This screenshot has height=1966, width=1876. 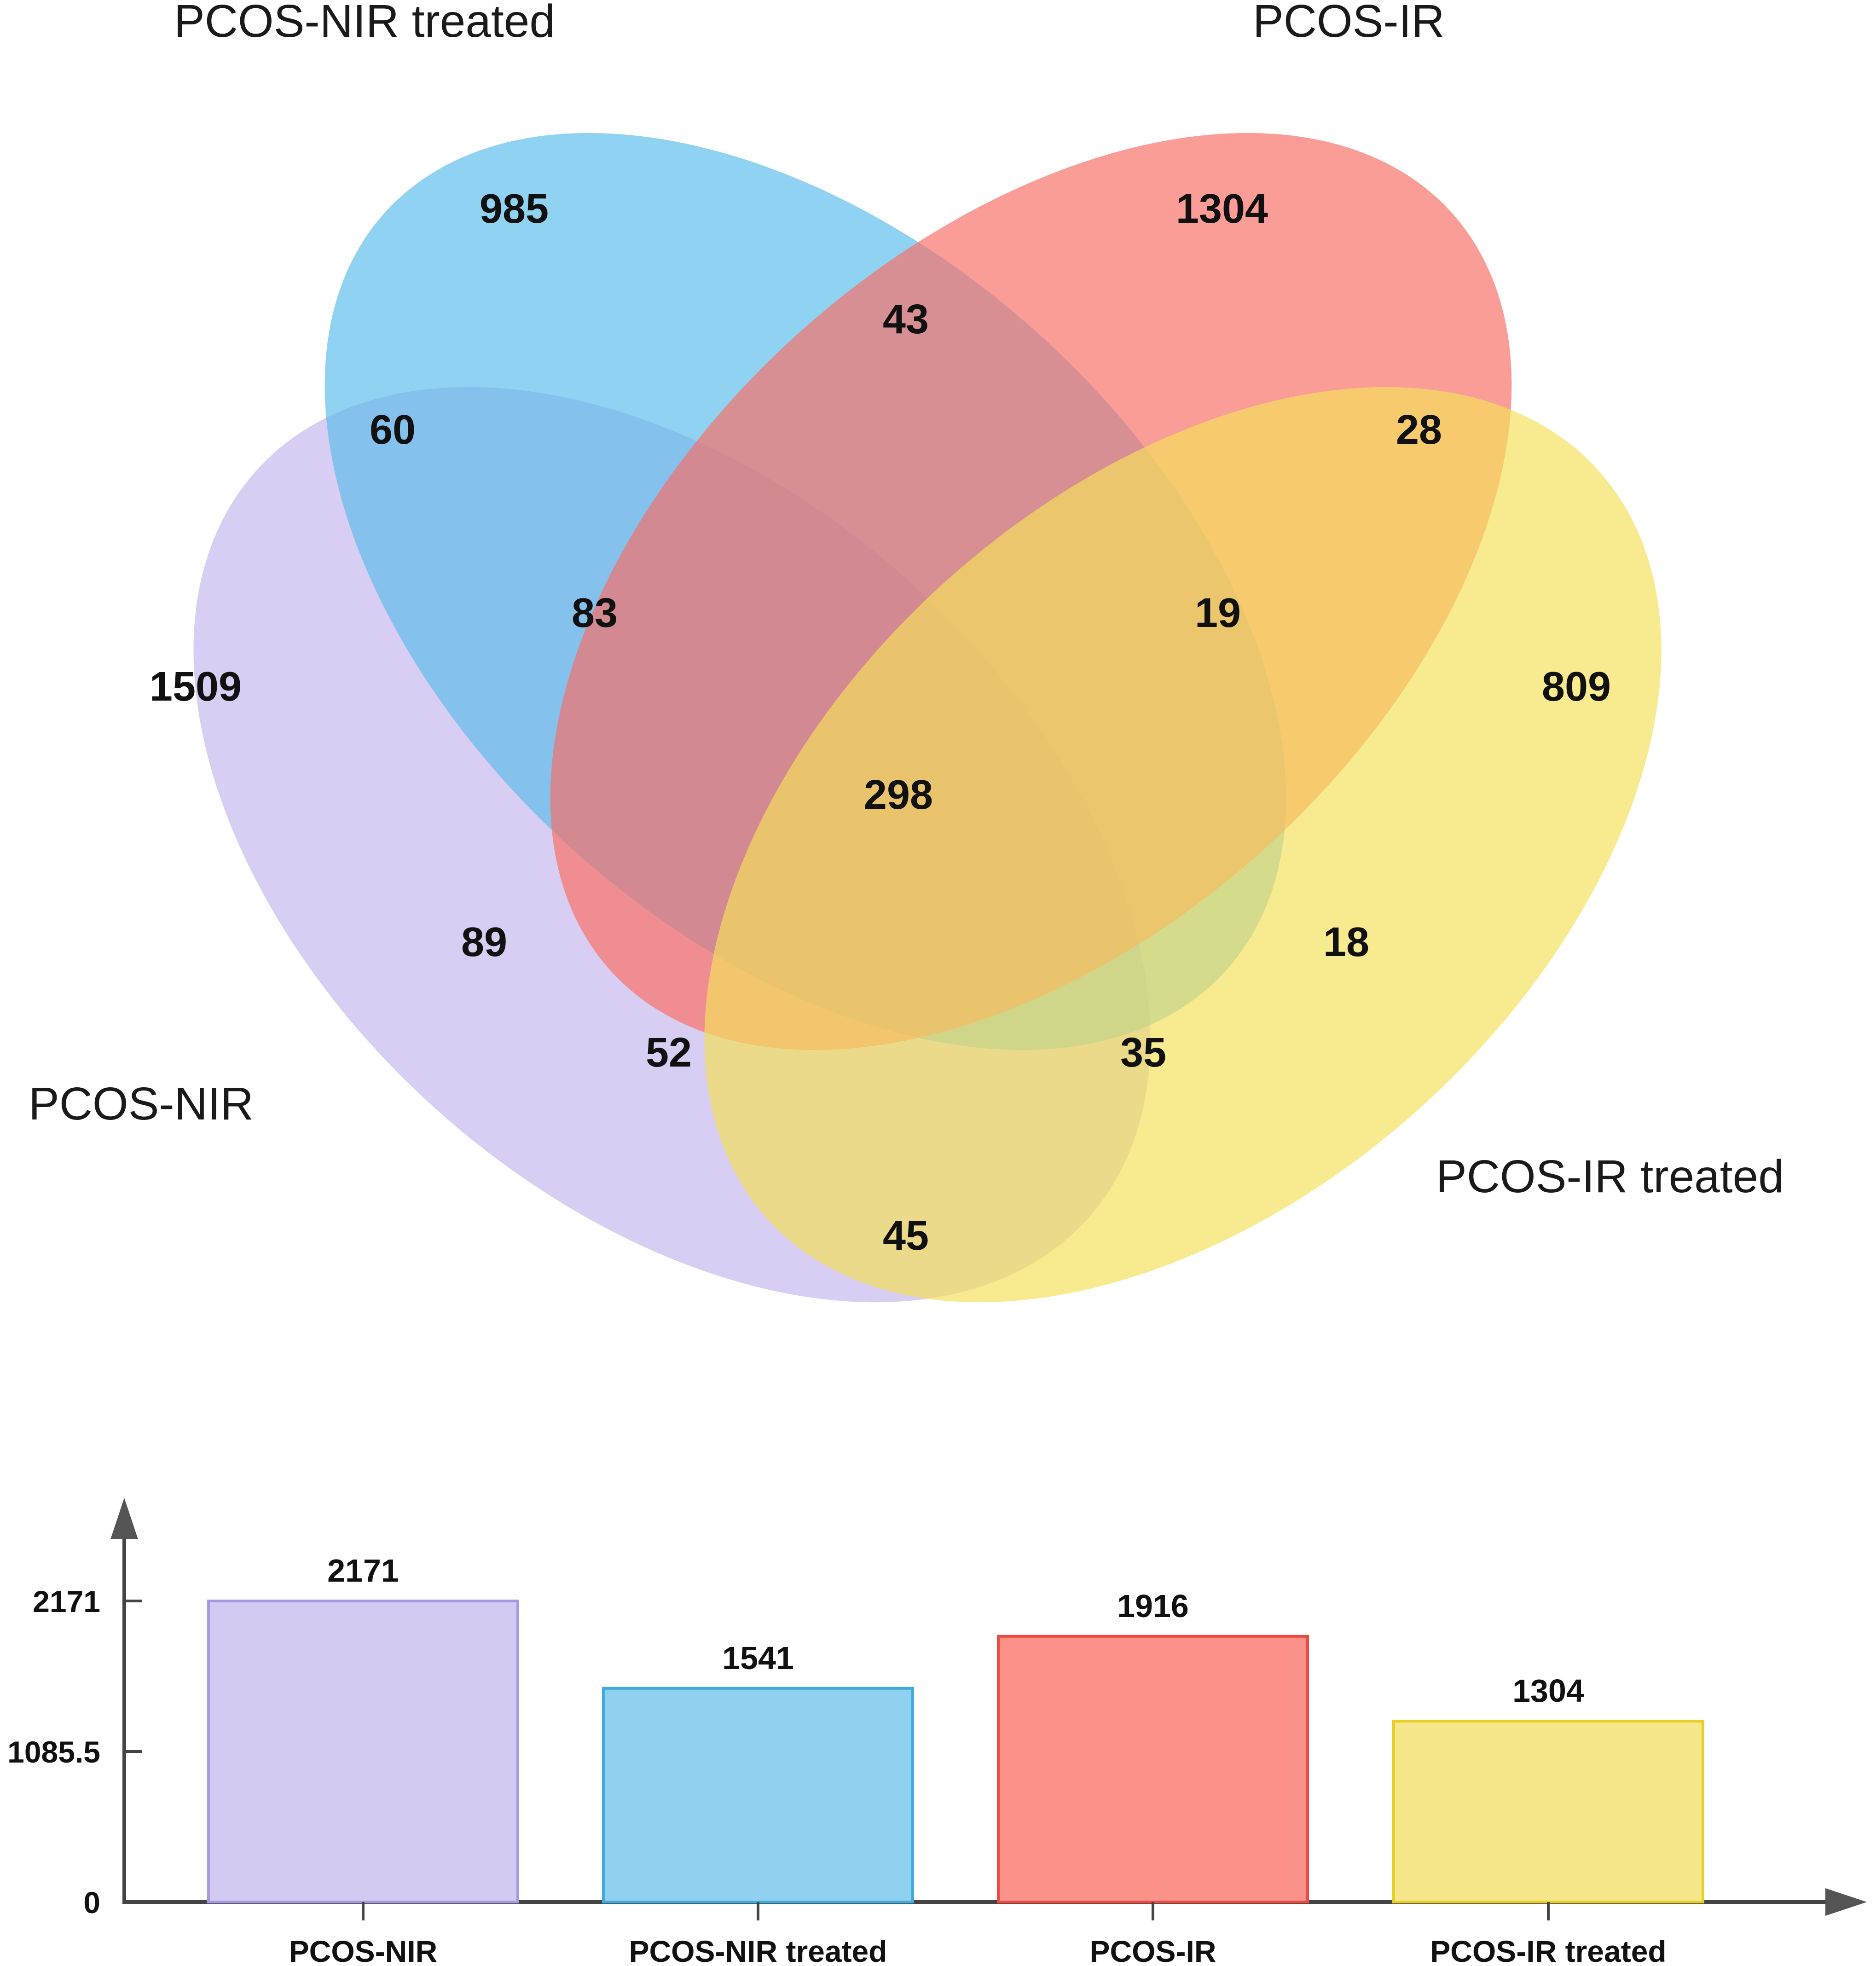 What do you see at coordinates (1419, 430) in the screenshot?
I see `venn-region-count-ir-irt: 28` at bounding box center [1419, 430].